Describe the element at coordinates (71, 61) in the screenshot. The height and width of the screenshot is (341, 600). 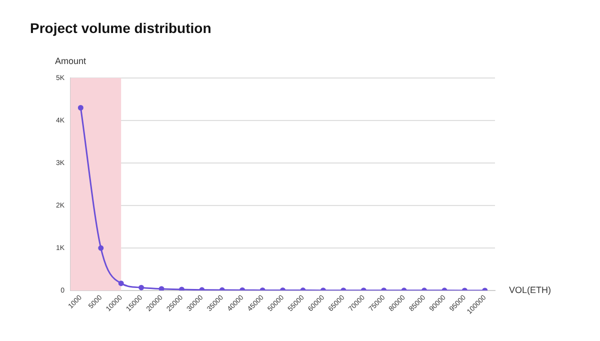
I see `y-axis-title: Amount` at that location.